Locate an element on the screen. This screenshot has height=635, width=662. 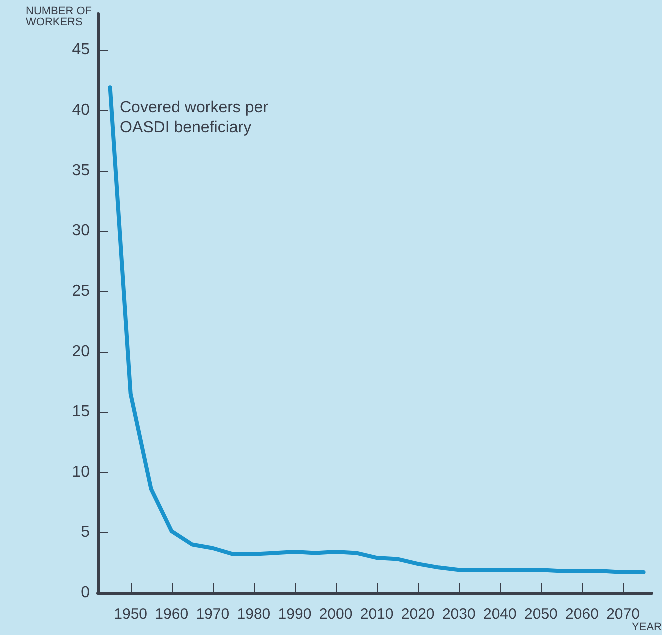
x-tick-label: 2040 is located at coordinates (500, 614).